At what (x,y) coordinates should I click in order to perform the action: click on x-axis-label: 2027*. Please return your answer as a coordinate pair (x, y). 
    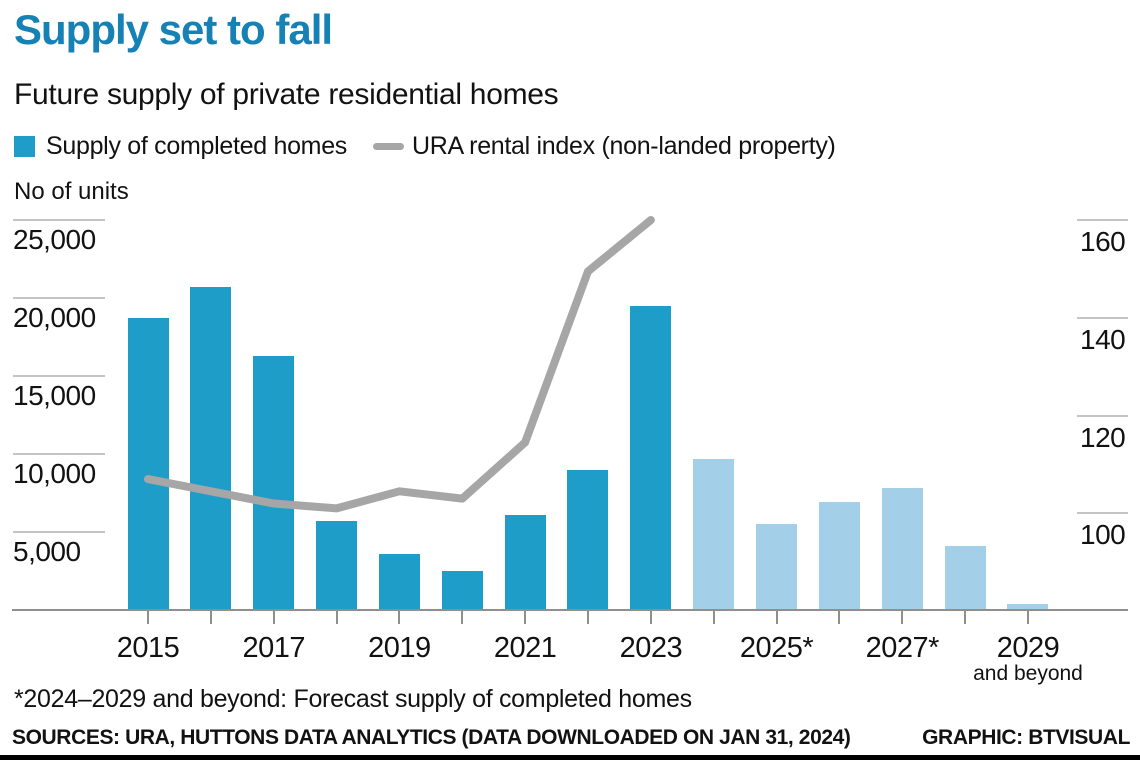
    Looking at the image, I should click on (902, 648).